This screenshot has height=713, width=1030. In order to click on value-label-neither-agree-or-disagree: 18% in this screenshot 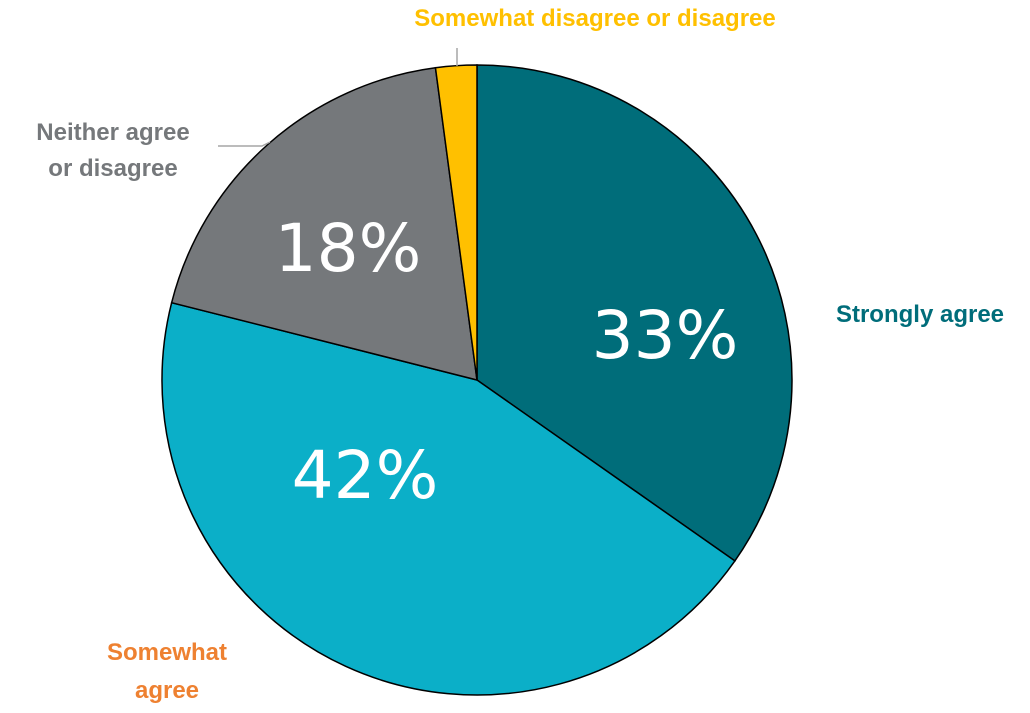, I will do `click(348, 248)`.